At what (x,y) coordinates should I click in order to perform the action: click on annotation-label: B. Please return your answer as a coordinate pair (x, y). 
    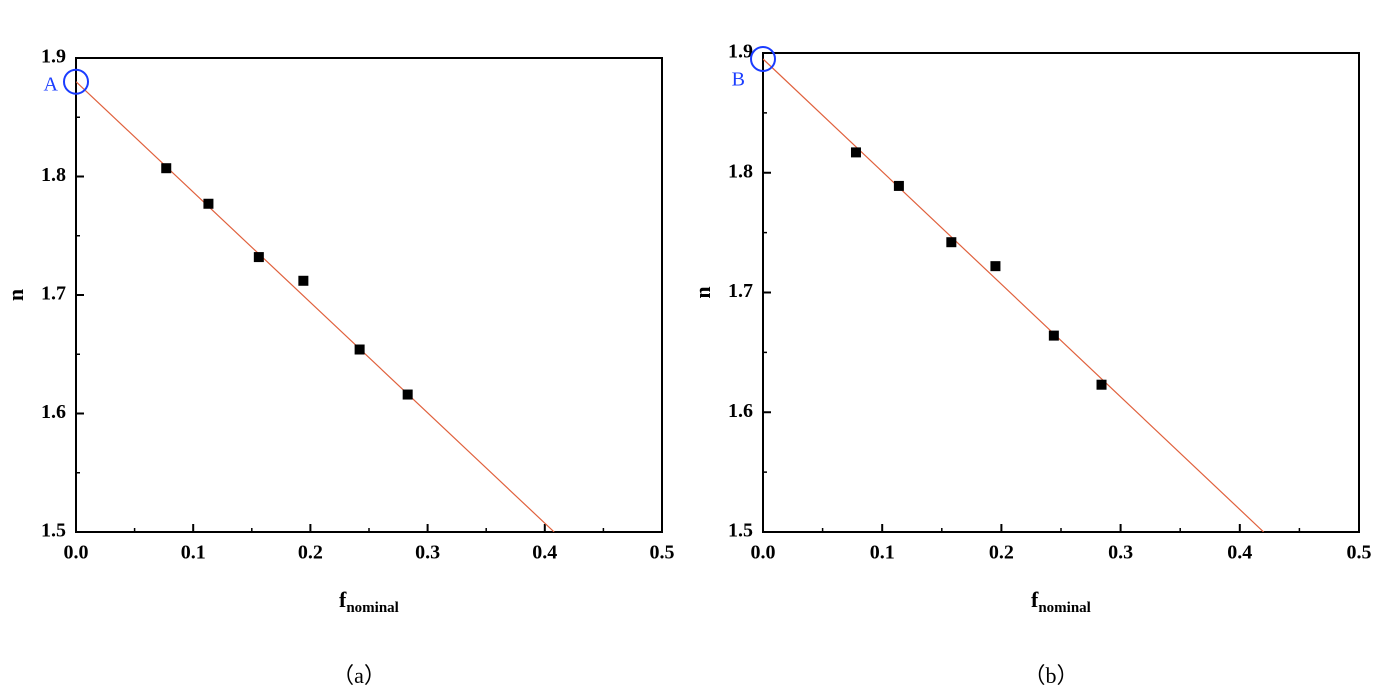
    Looking at the image, I should click on (738, 80).